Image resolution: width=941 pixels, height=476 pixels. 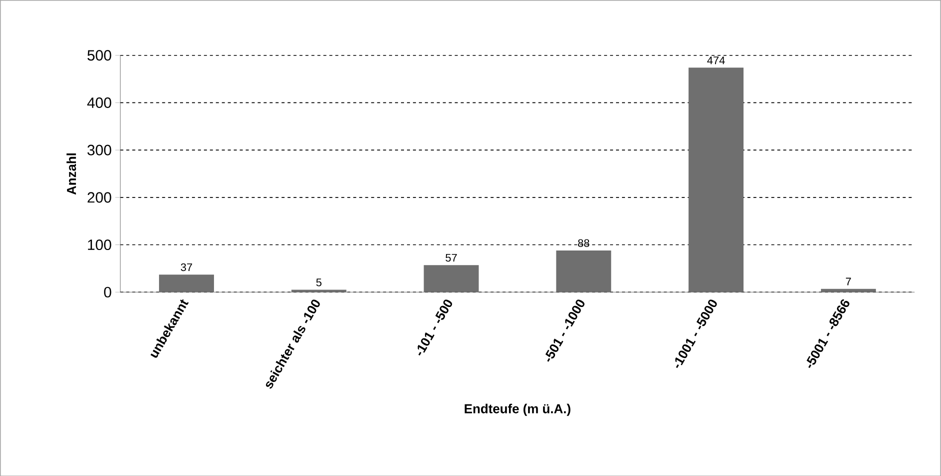 I want to click on data-label: 88, so click(x=584, y=243).